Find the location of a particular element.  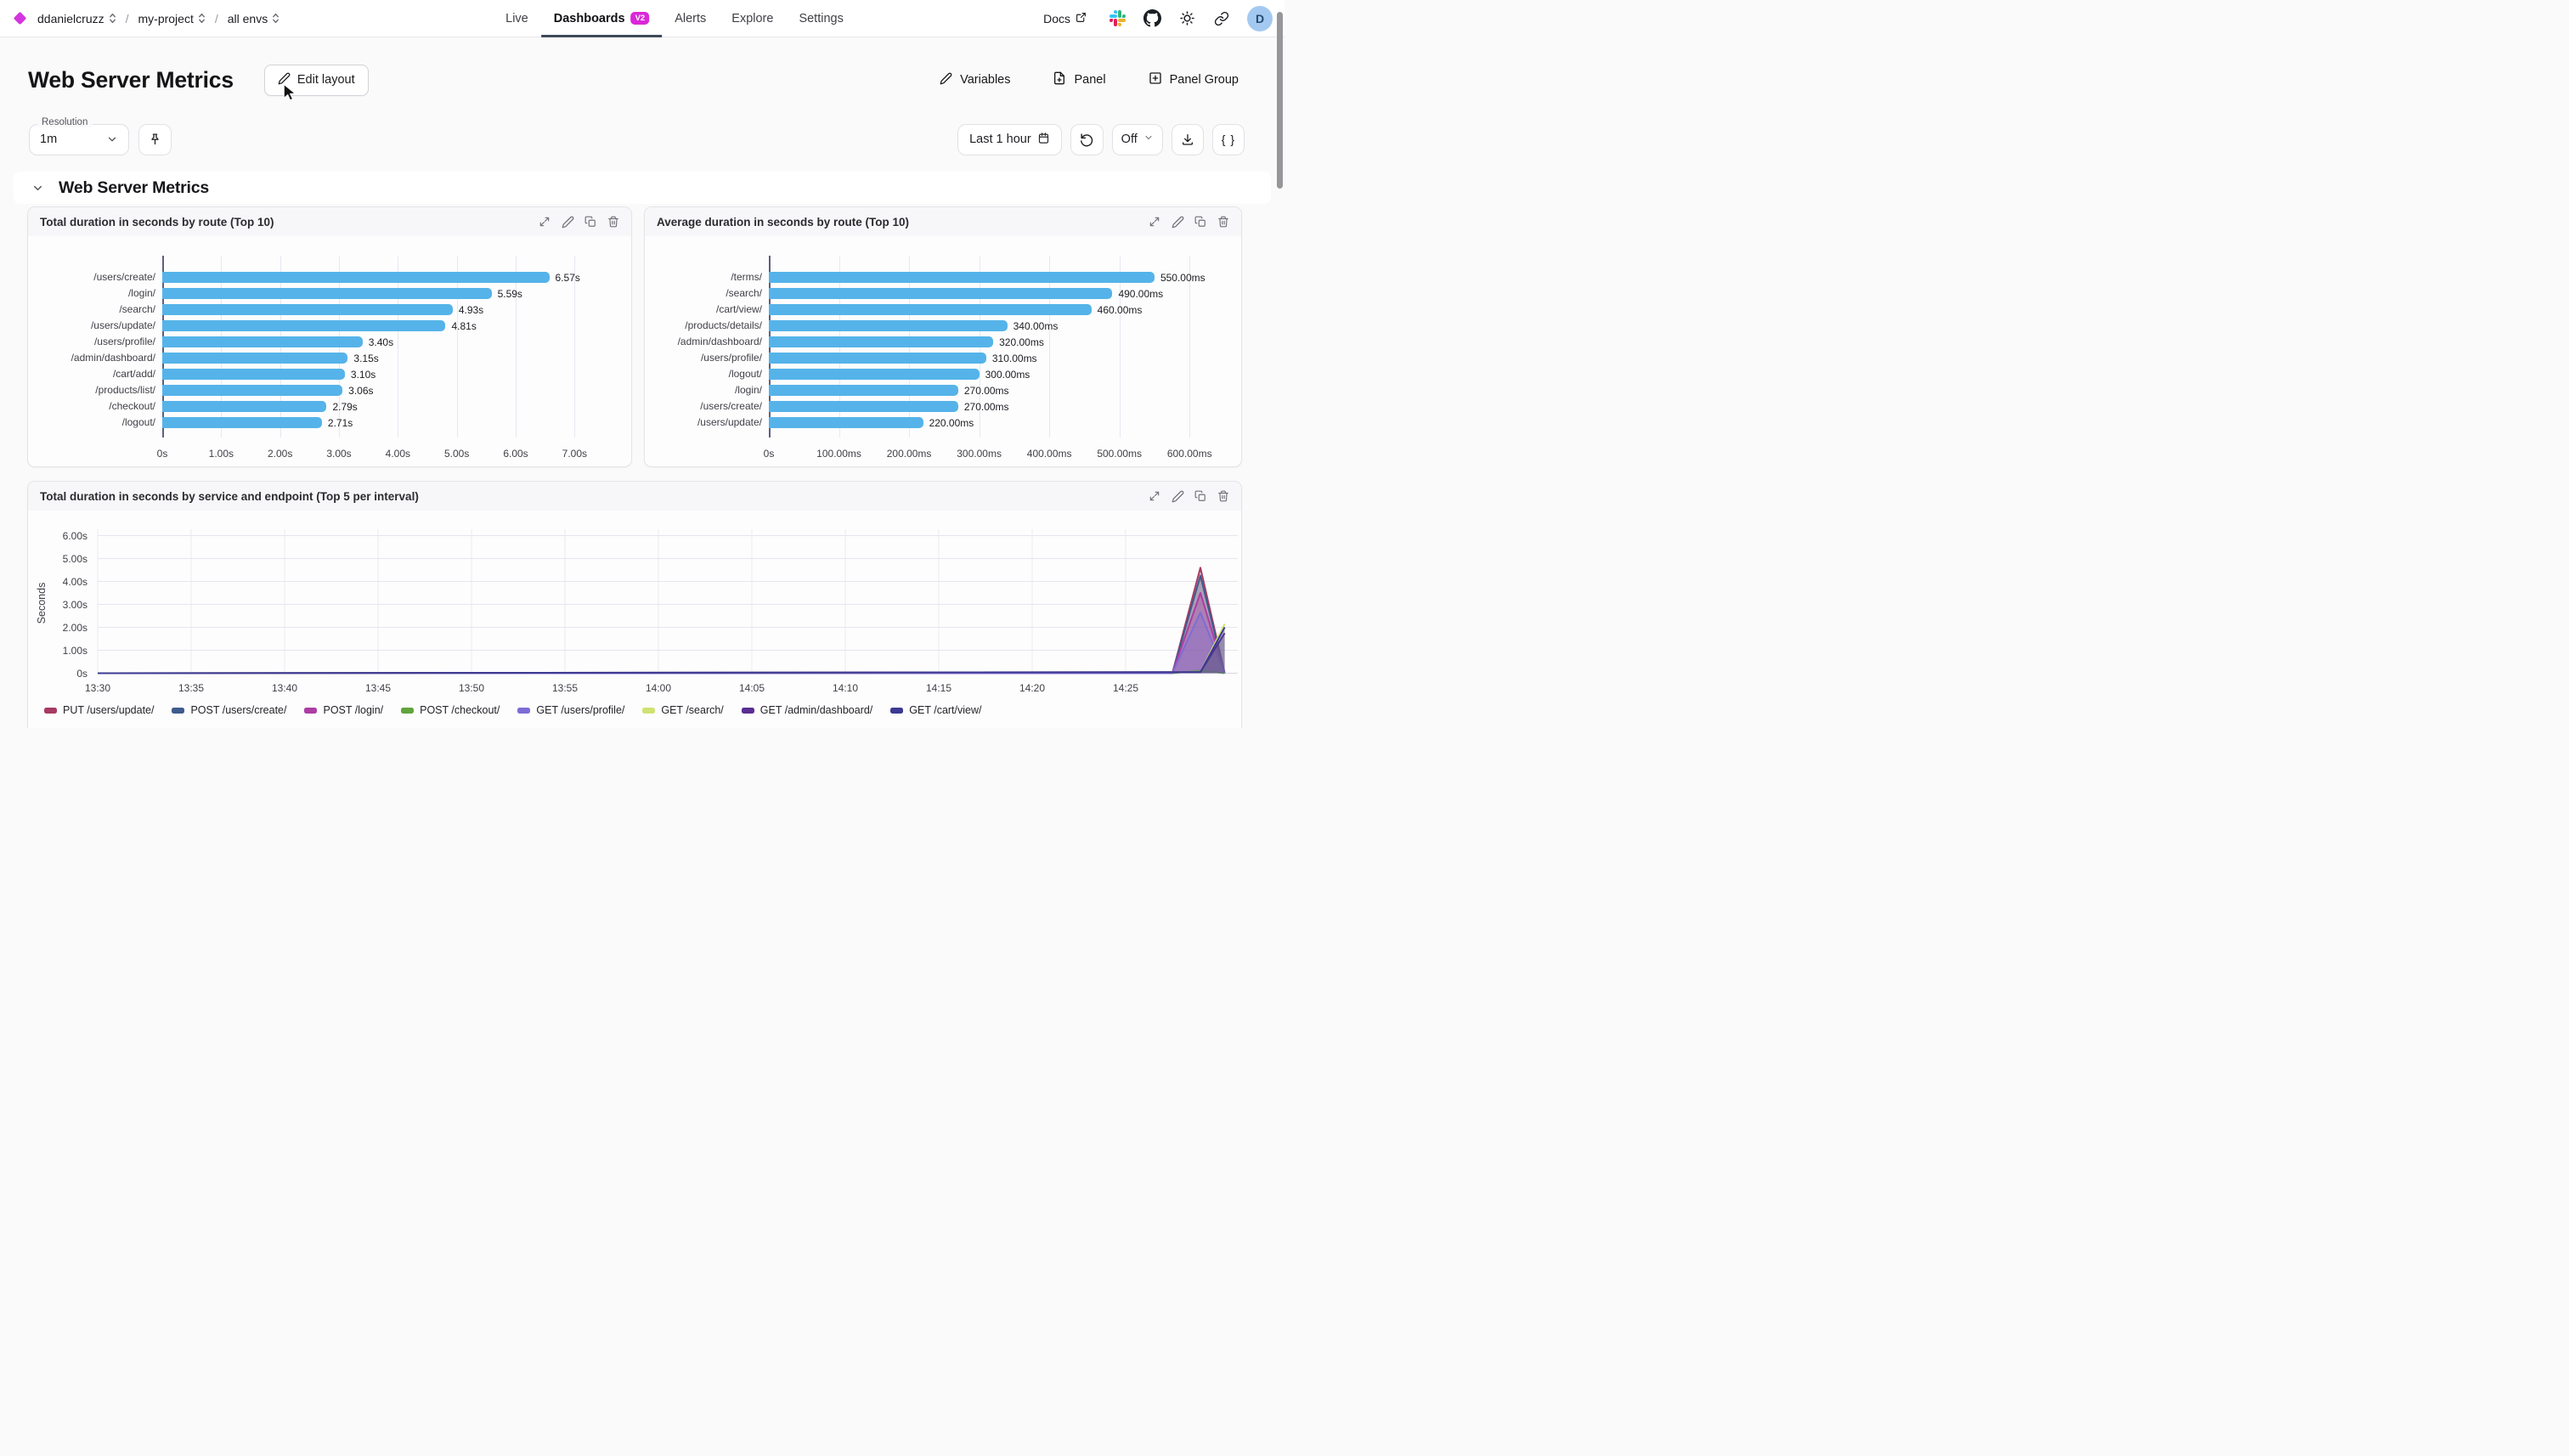

legend-item: POST /login/ is located at coordinates (343, 710).